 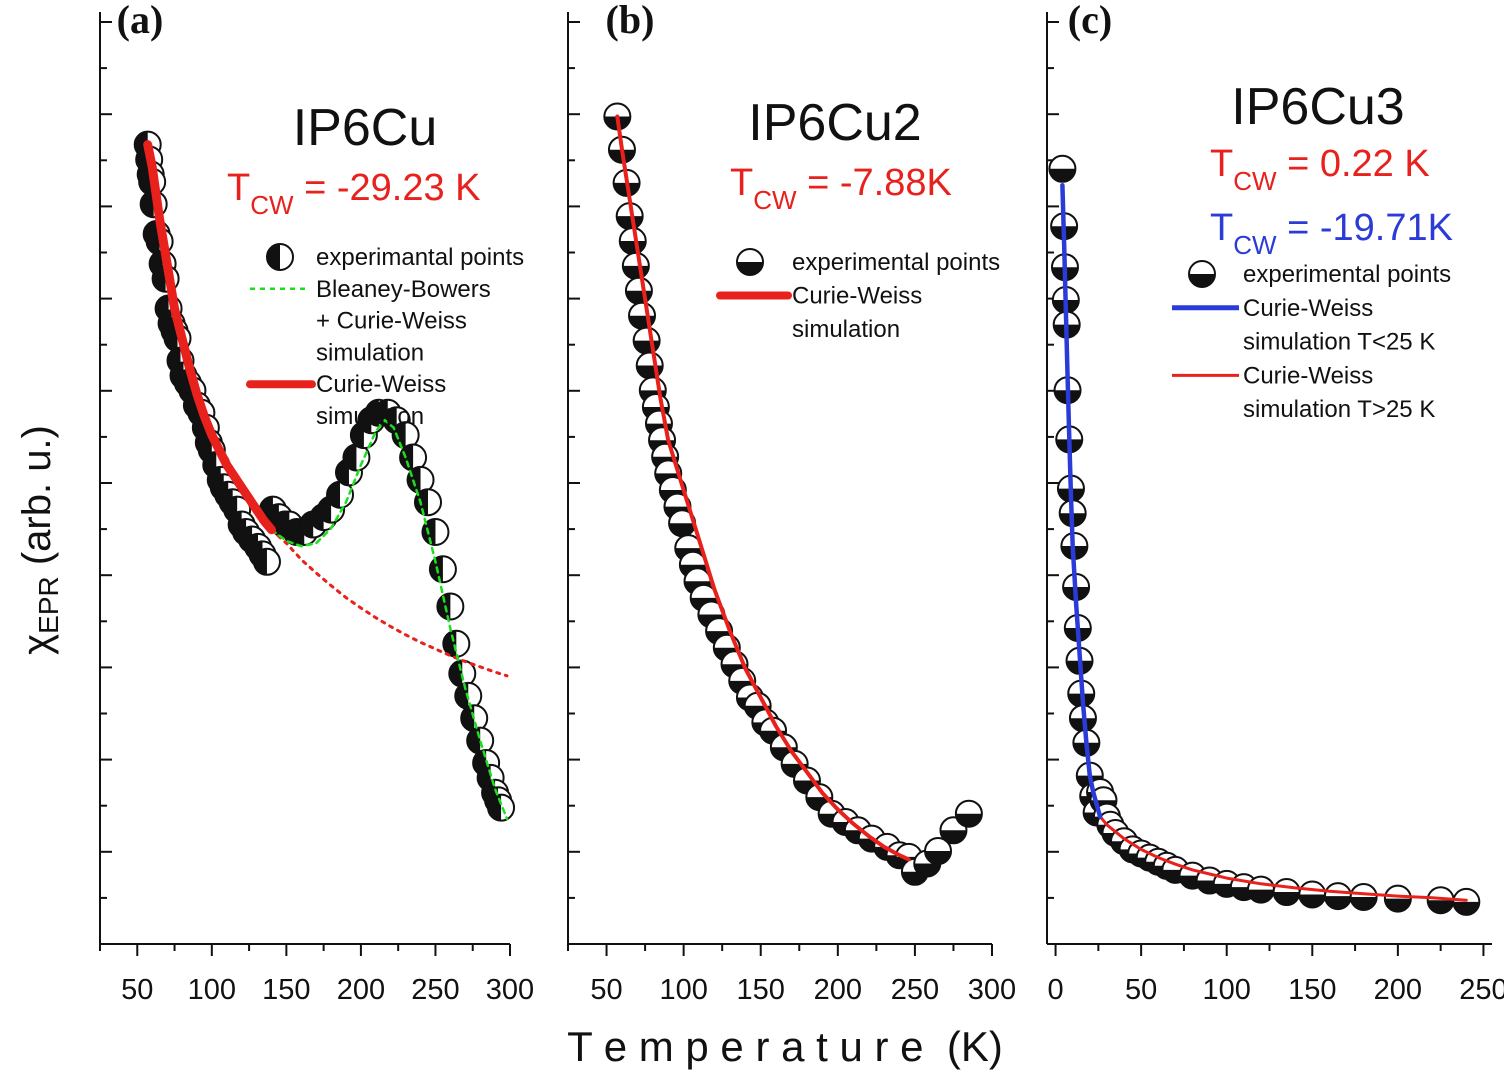 What do you see at coordinates (387, 188) in the screenshot?
I see `tcw-value: = -29.23 K` at bounding box center [387, 188].